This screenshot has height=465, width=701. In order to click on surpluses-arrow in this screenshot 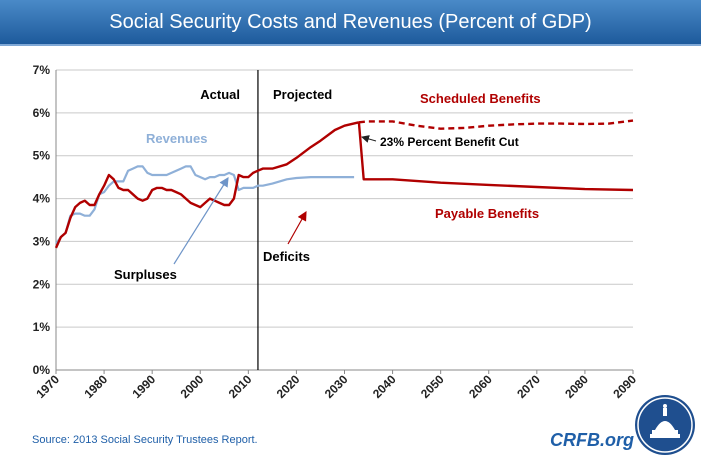, I will do `click(201, 220)`.